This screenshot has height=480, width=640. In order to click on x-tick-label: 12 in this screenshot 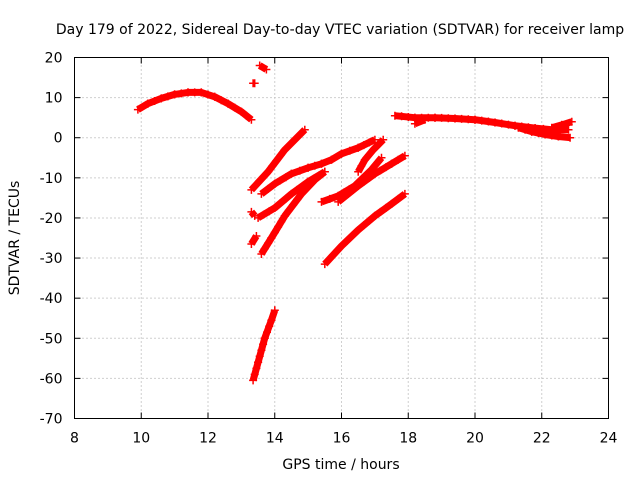, I will do `click(208, 439)`.